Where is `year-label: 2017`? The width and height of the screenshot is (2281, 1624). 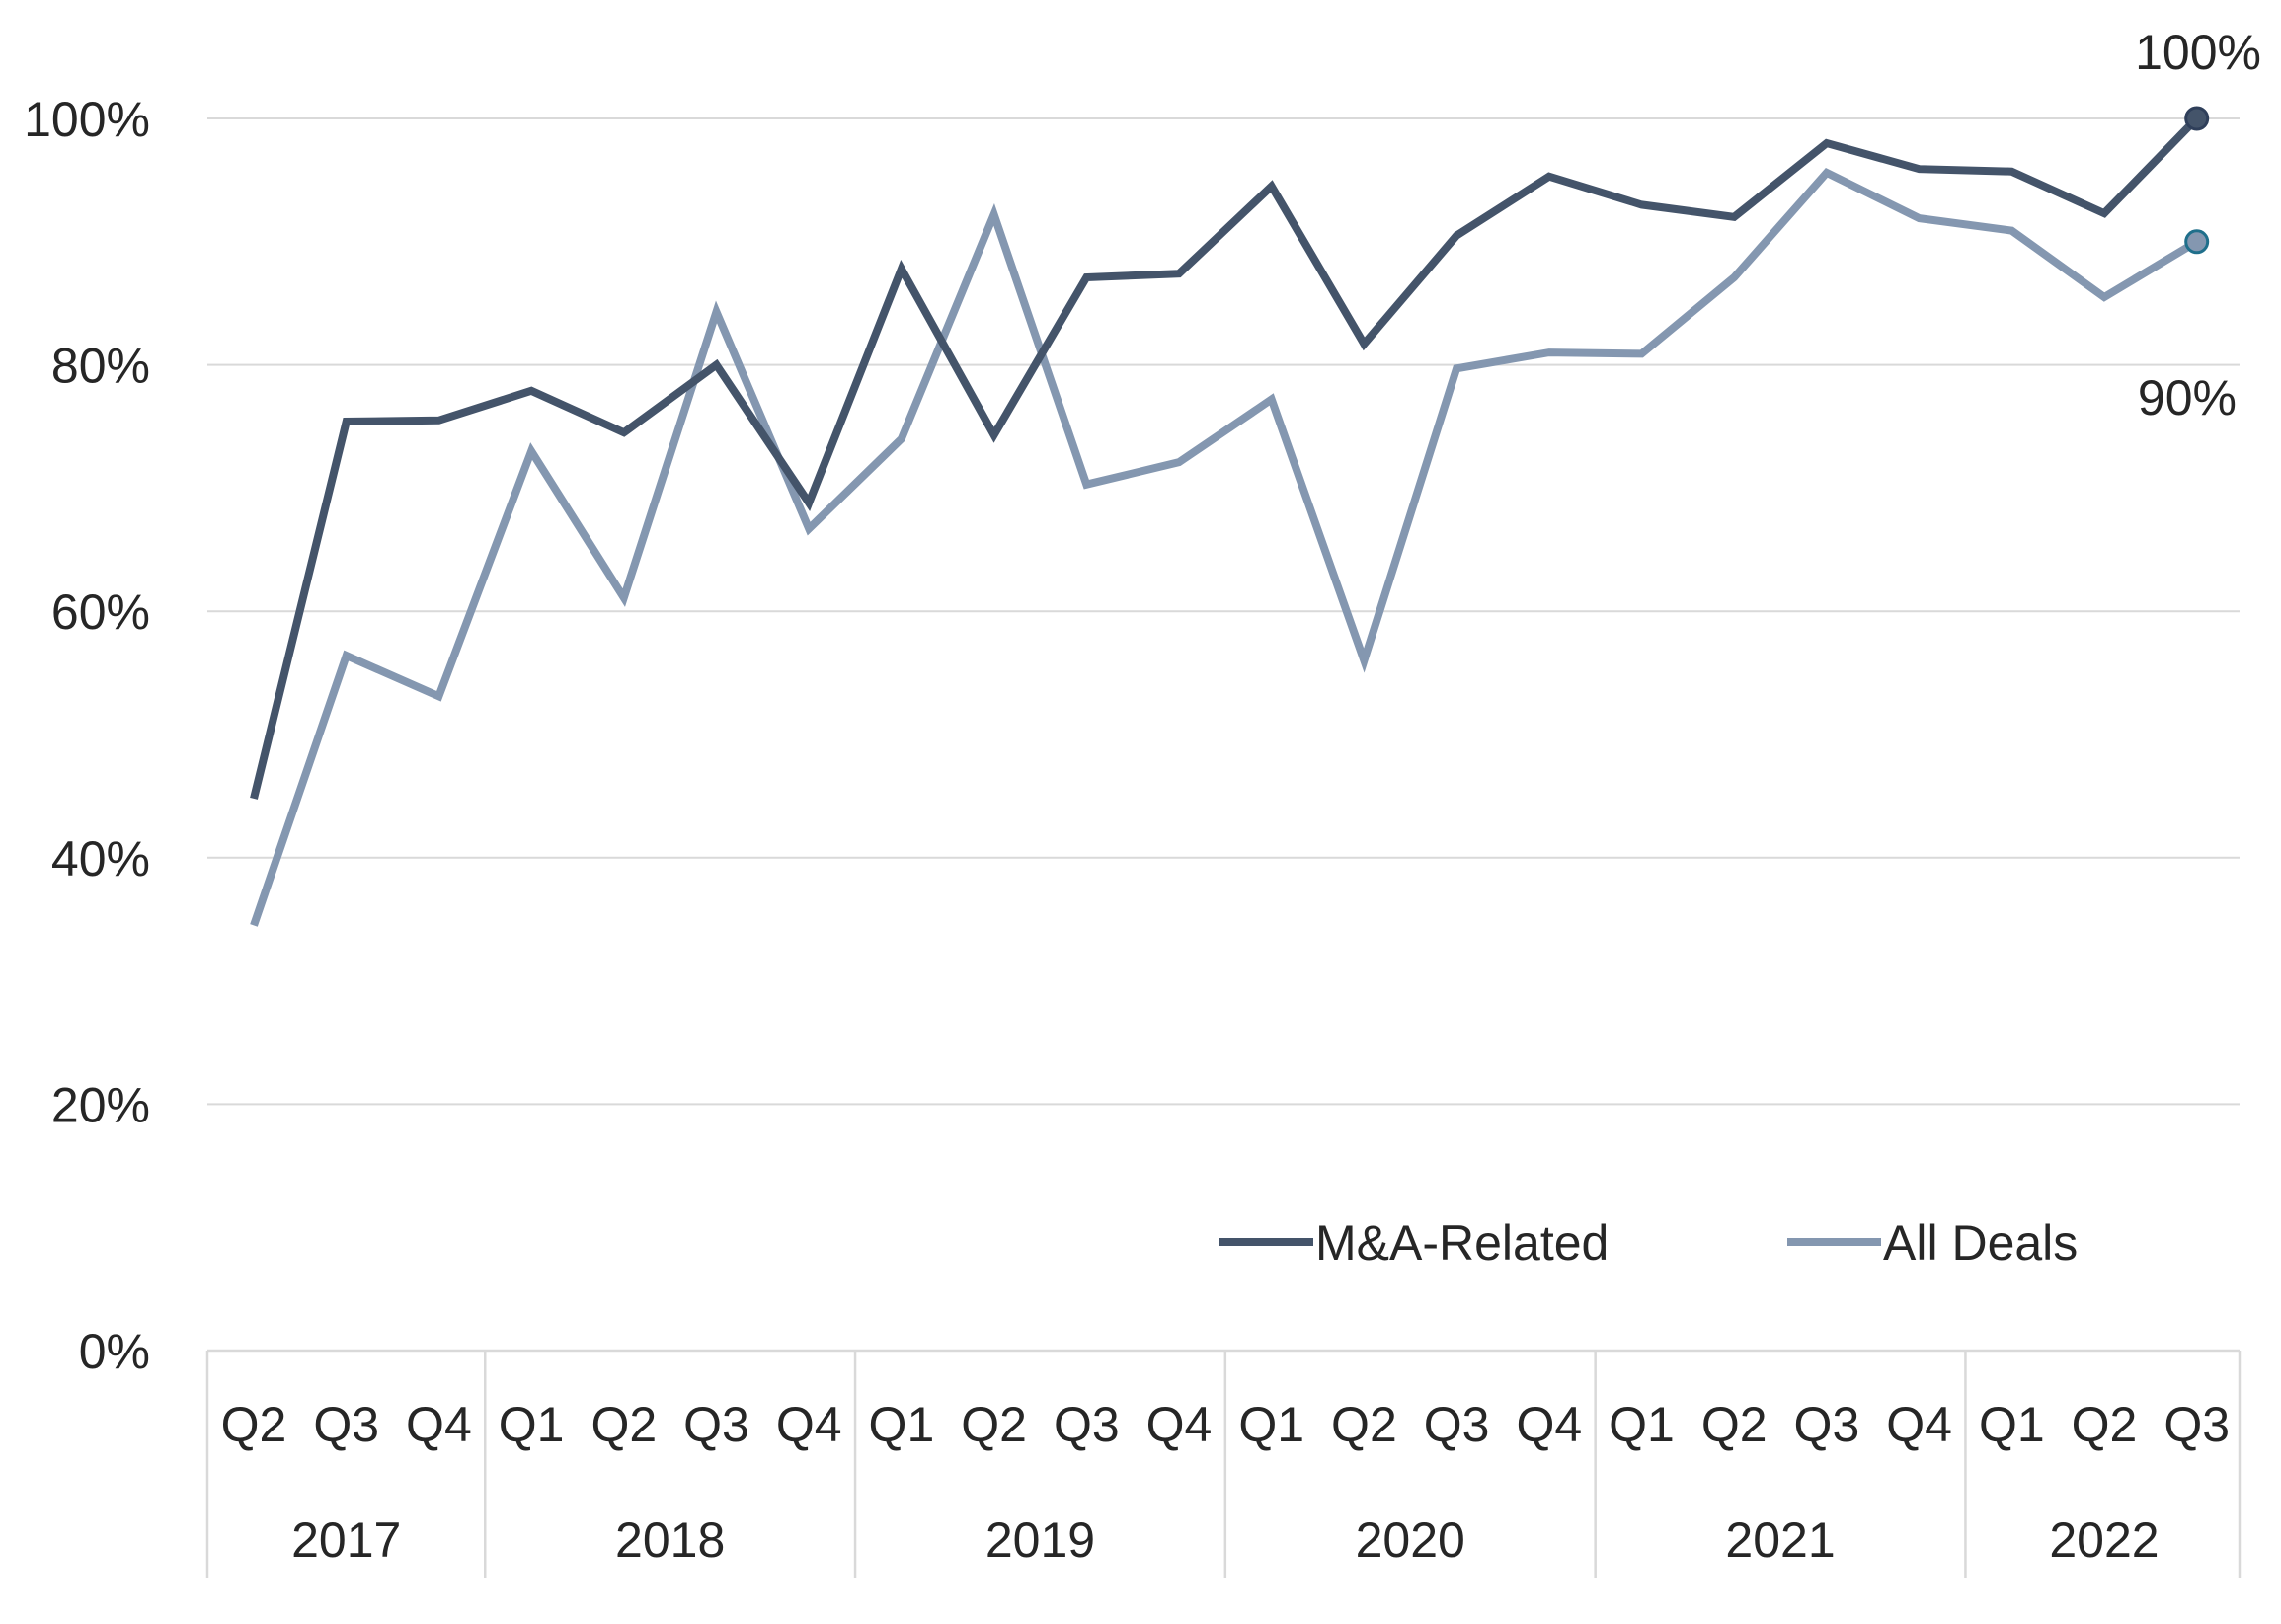 year-label: 2017 is located at coordinates (346, 1540).